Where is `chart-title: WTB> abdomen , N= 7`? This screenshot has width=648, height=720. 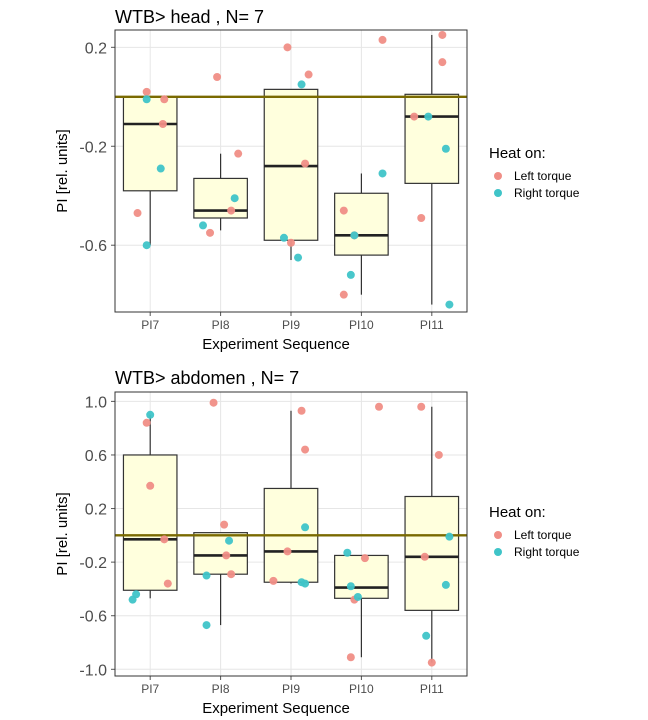 chart-title: WTB> abdomen , N= 7 is located at coordinates (207, 378).